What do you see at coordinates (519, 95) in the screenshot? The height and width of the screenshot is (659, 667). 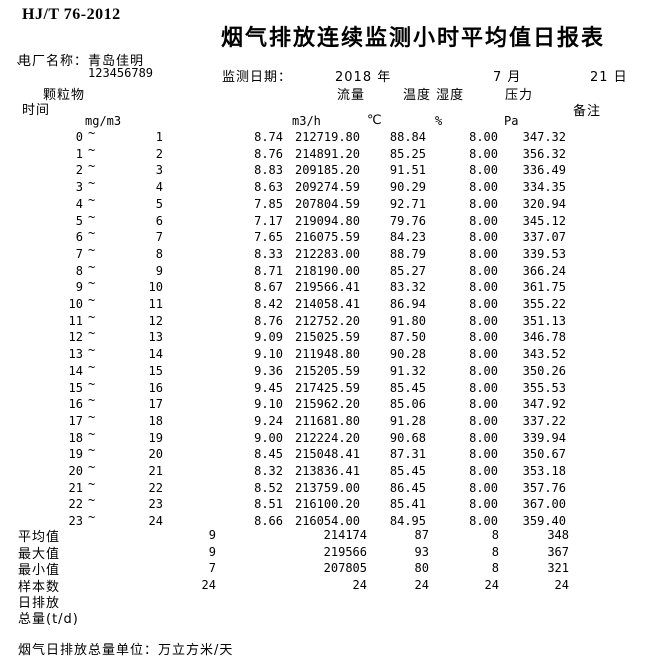 I see `column-header-pressure: 压力` at bounding box center [519, 95].